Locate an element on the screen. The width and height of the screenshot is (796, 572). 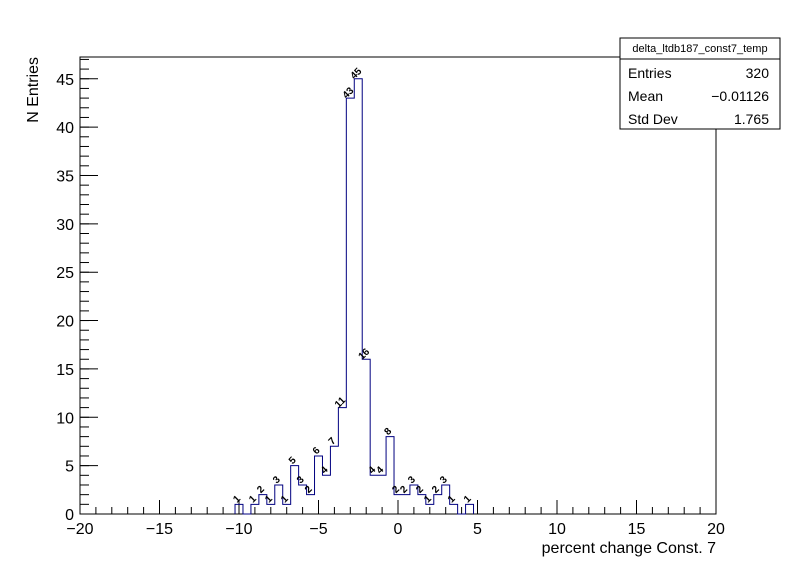
x-axis-title: percent change Const. 7 is located at coordinates (629, 548).